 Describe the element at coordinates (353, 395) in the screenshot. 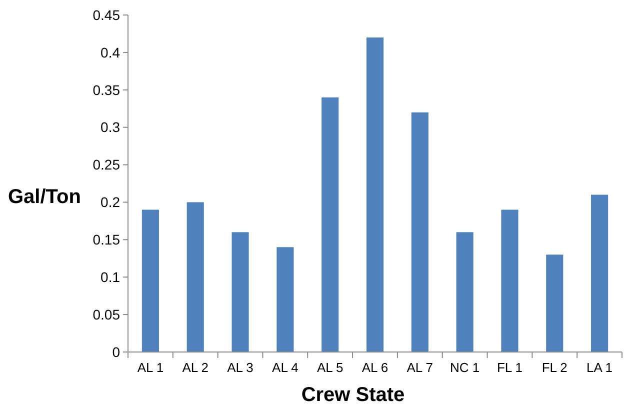

I see `x-axis-title: Crew State` at that location.